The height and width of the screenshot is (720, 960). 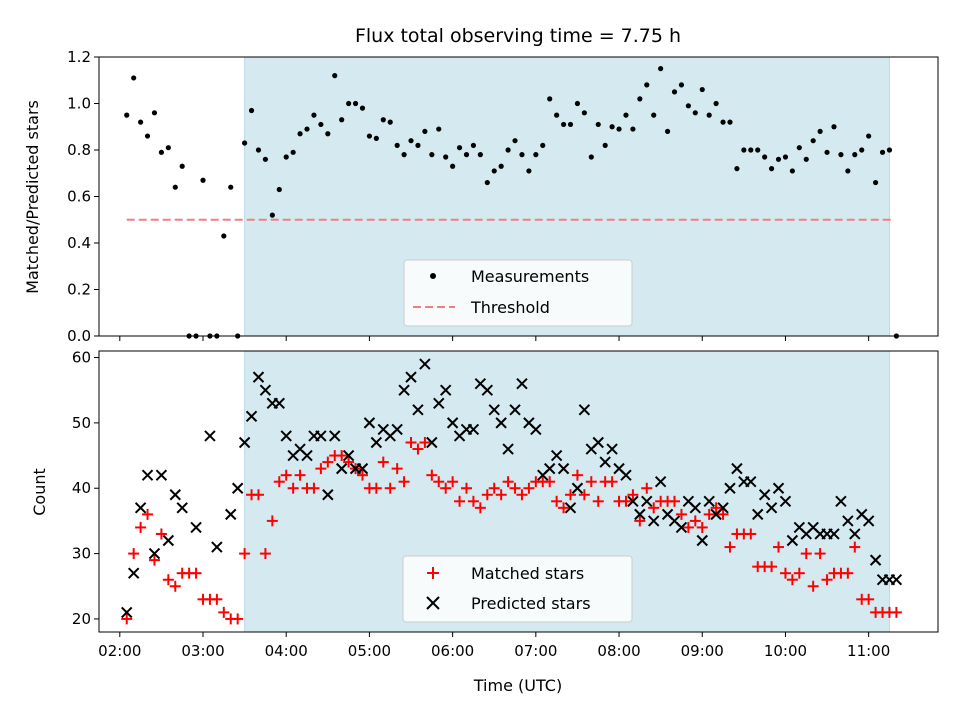 What do you see at coordinates (79, 150) in the screenshot?
I see `y-tick-label: 0.8` at bounding box center [79, 150].